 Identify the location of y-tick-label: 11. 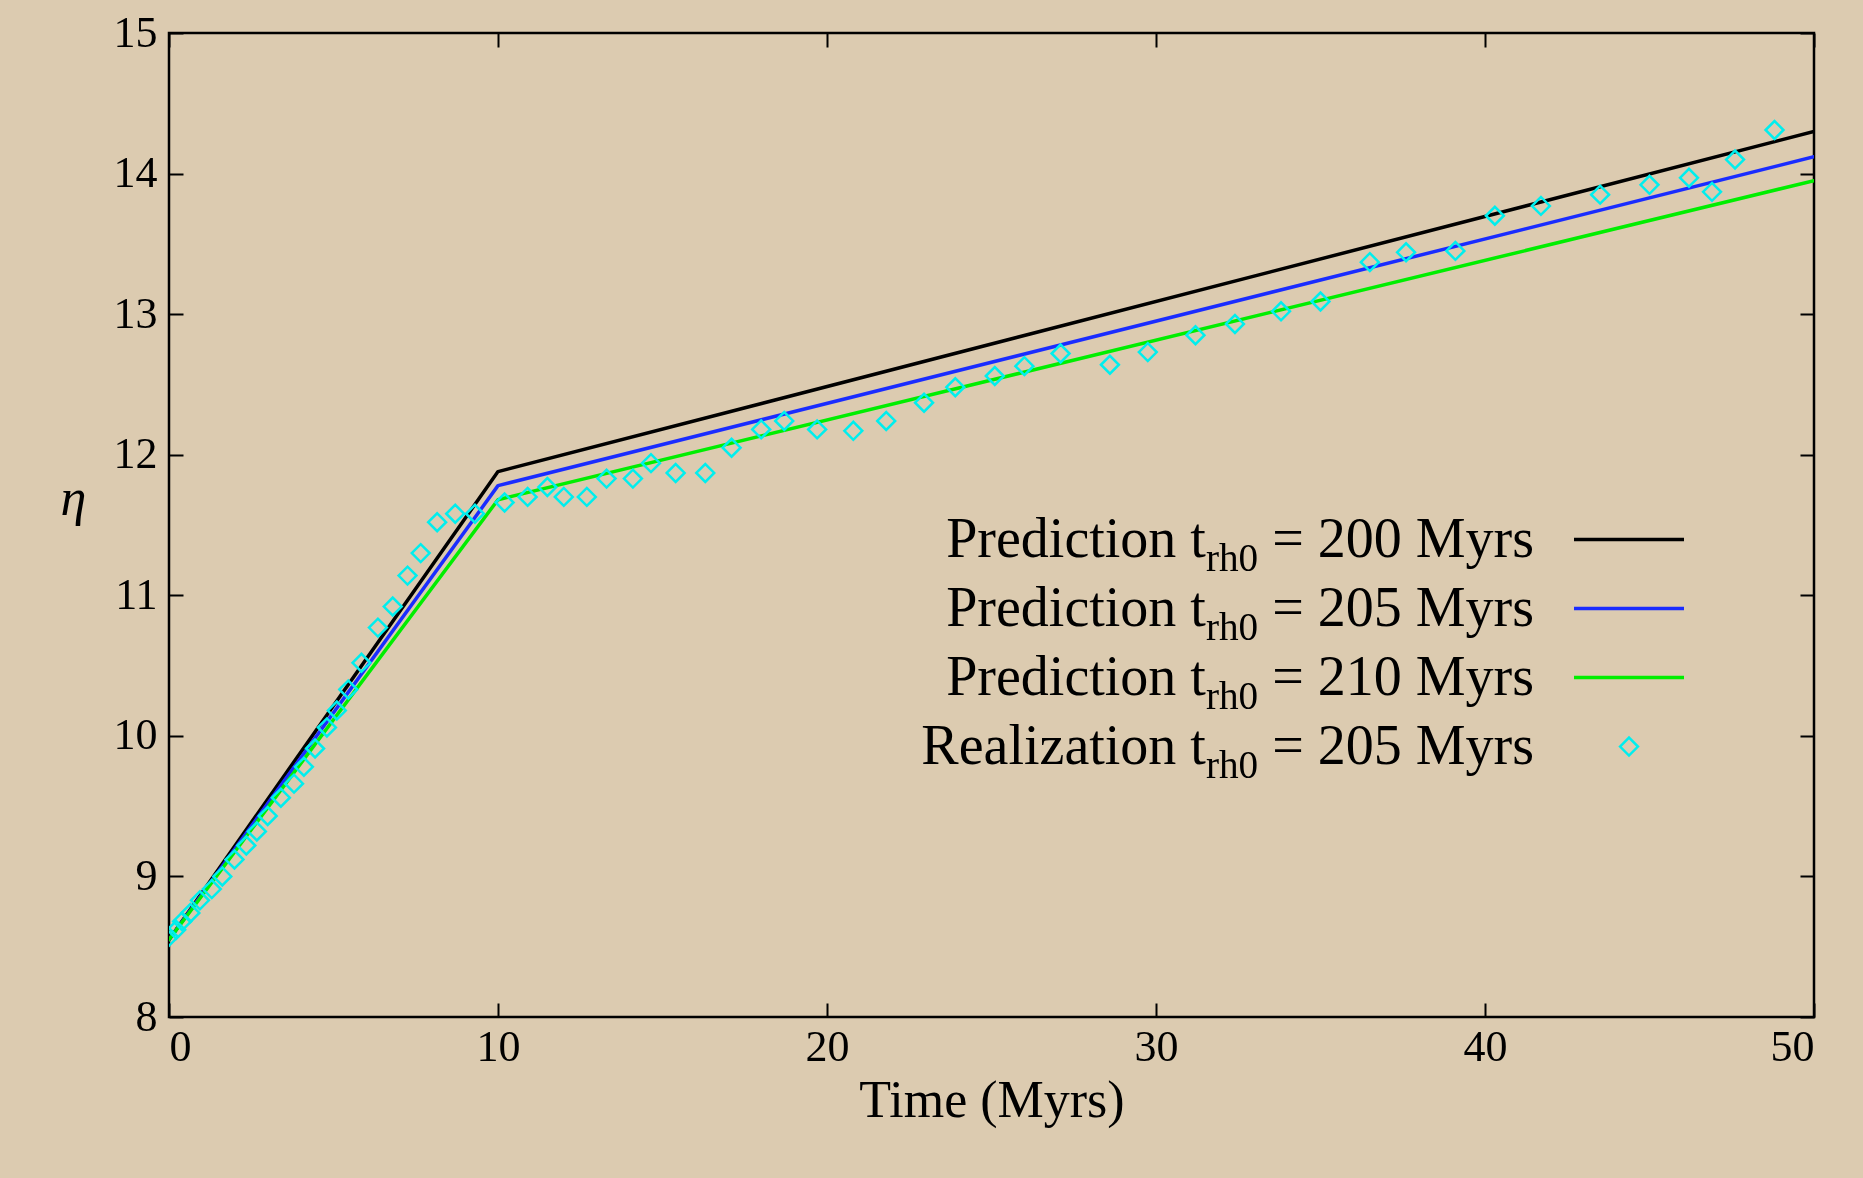
(136, 594).